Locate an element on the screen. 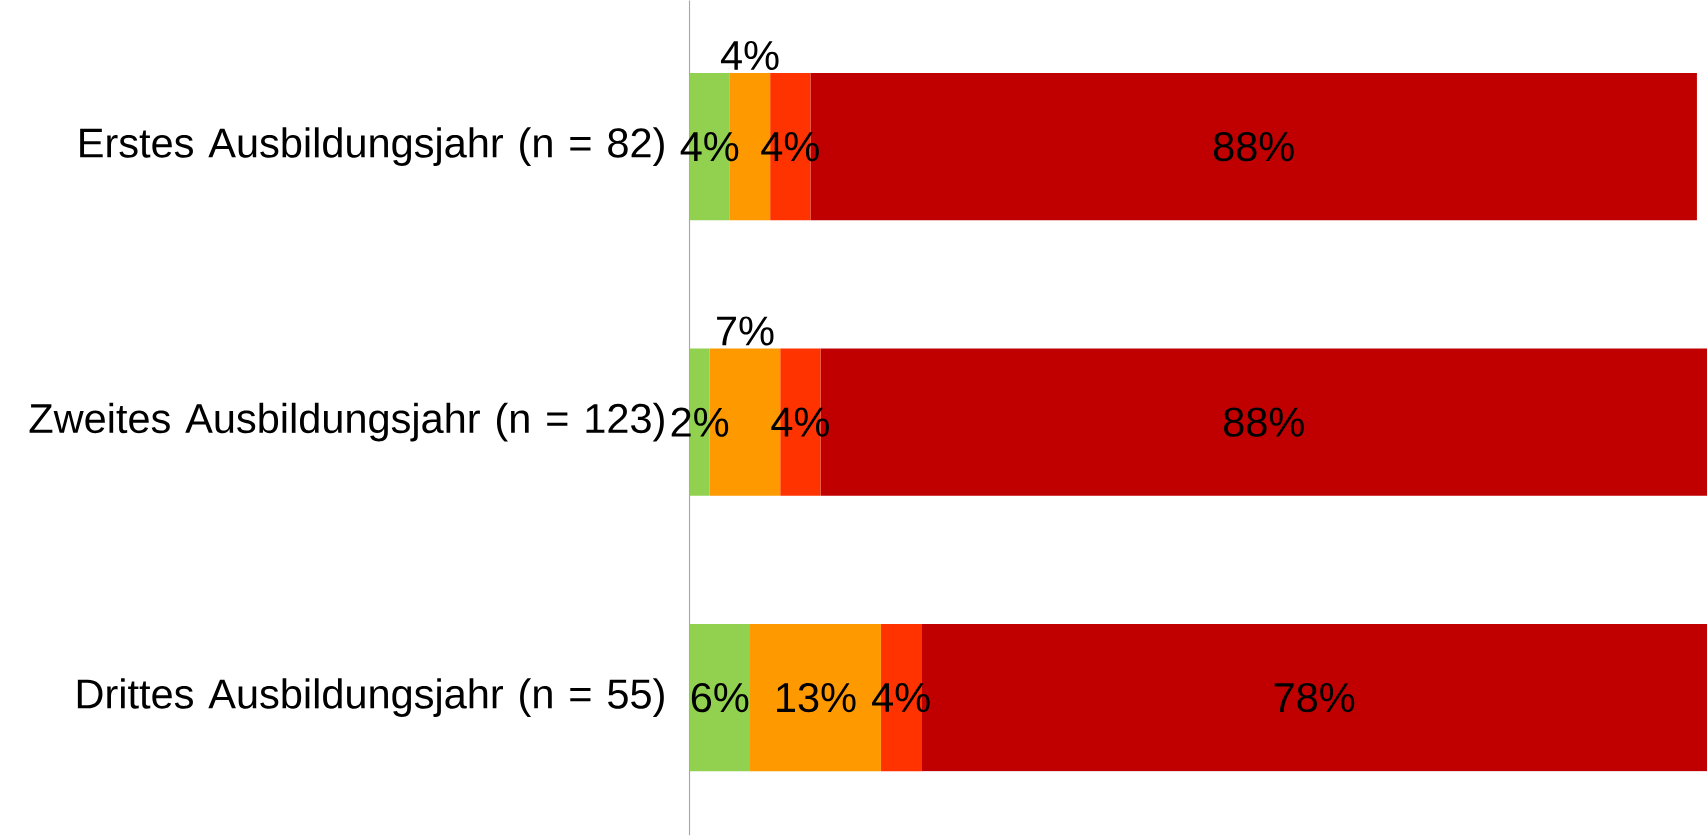 The width and height of the screenshot is (1707, 836). data-label: 78% is located at coordinates (1314, 697).